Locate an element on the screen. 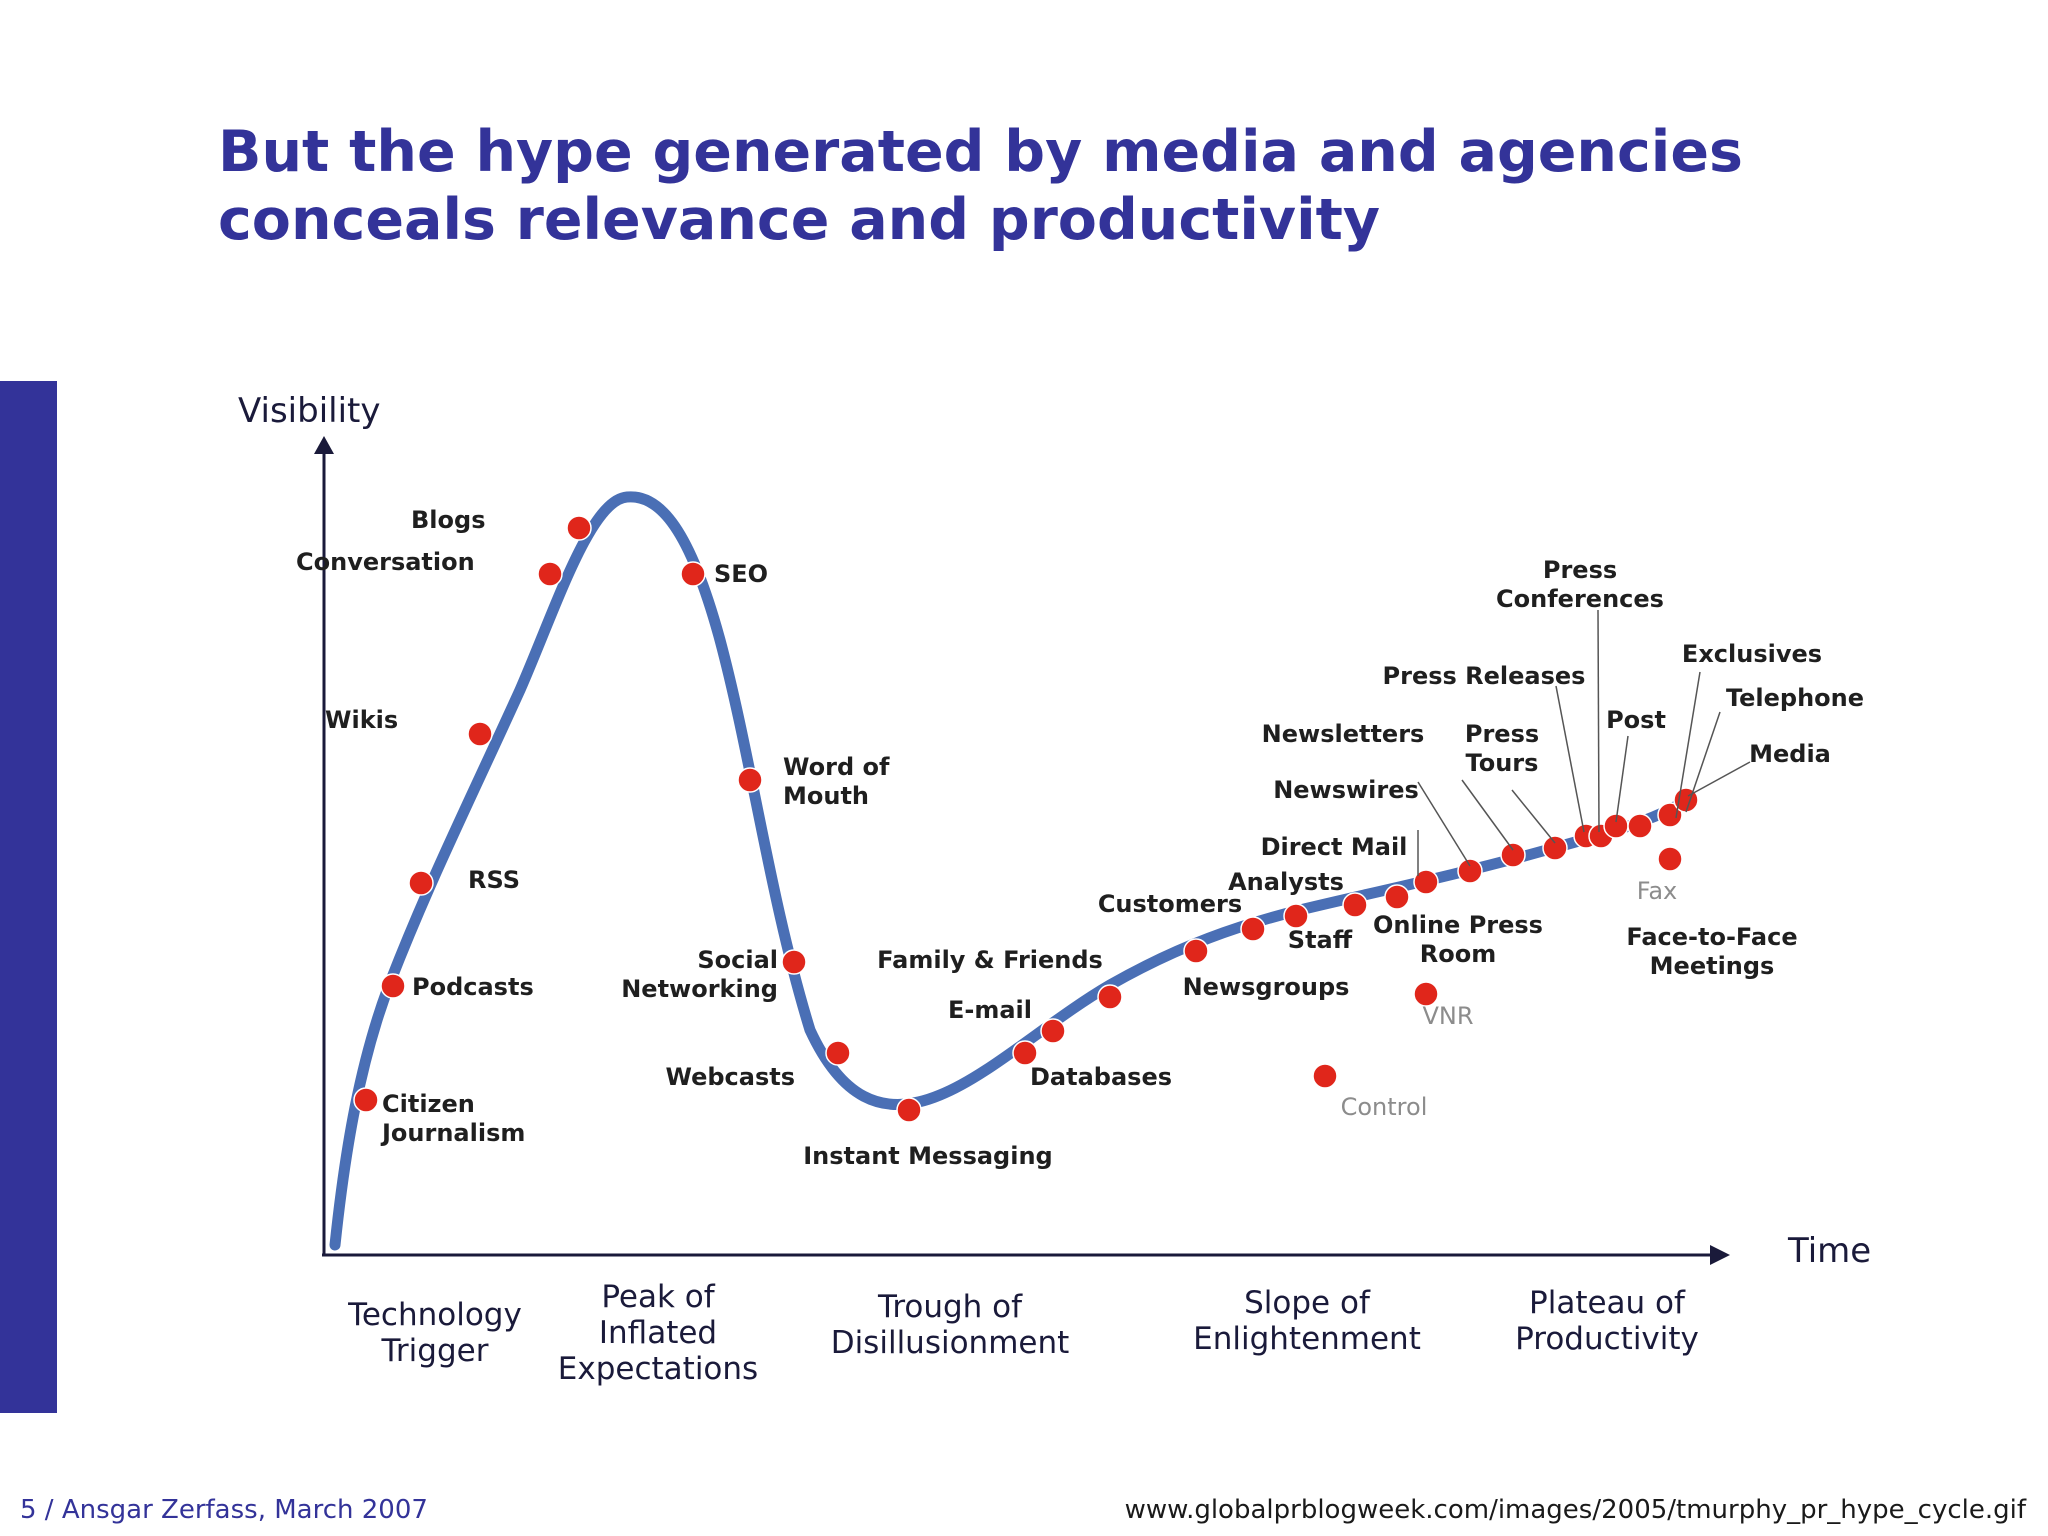 The image size is (2048, 1536). leader-newsletters is located at coordinates (1487, 815).